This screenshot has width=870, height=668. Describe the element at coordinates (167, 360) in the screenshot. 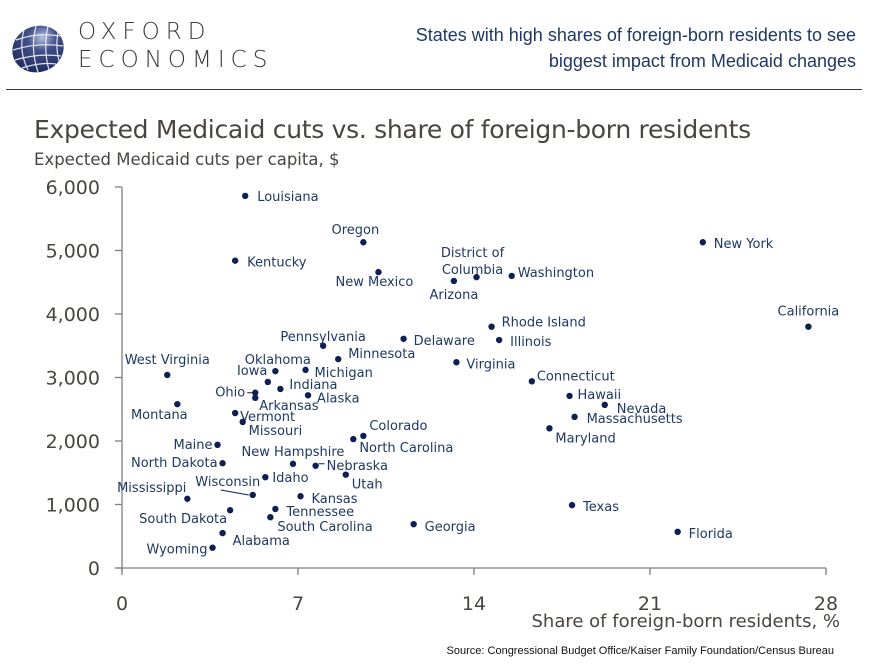

I see `point-label: West Virginia` at that location.